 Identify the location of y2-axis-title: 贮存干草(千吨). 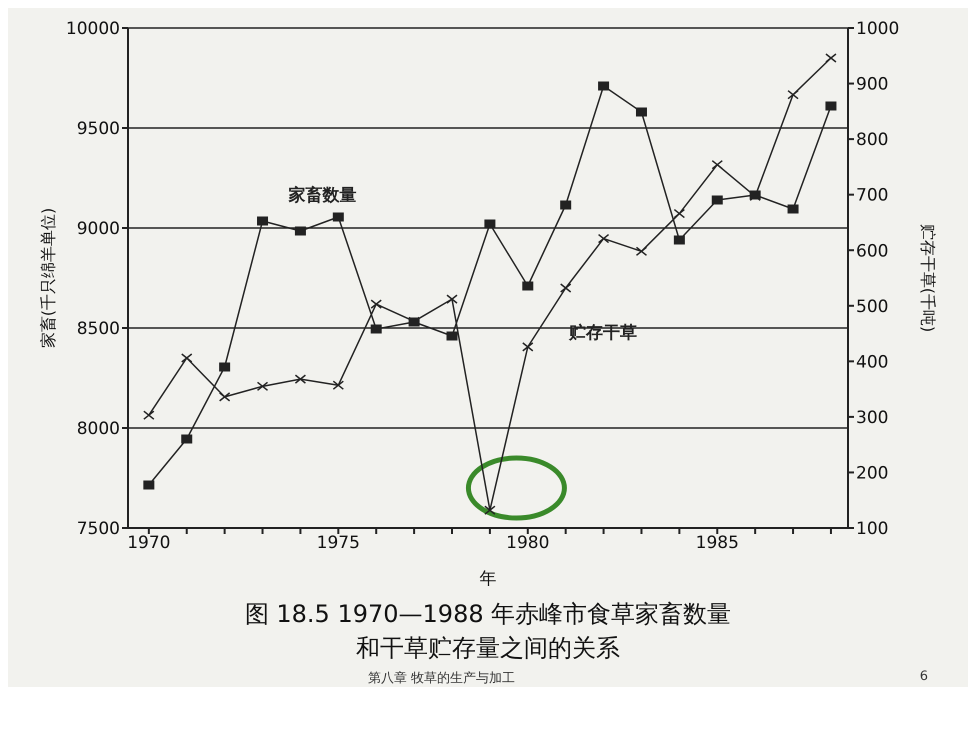
(928, 278).